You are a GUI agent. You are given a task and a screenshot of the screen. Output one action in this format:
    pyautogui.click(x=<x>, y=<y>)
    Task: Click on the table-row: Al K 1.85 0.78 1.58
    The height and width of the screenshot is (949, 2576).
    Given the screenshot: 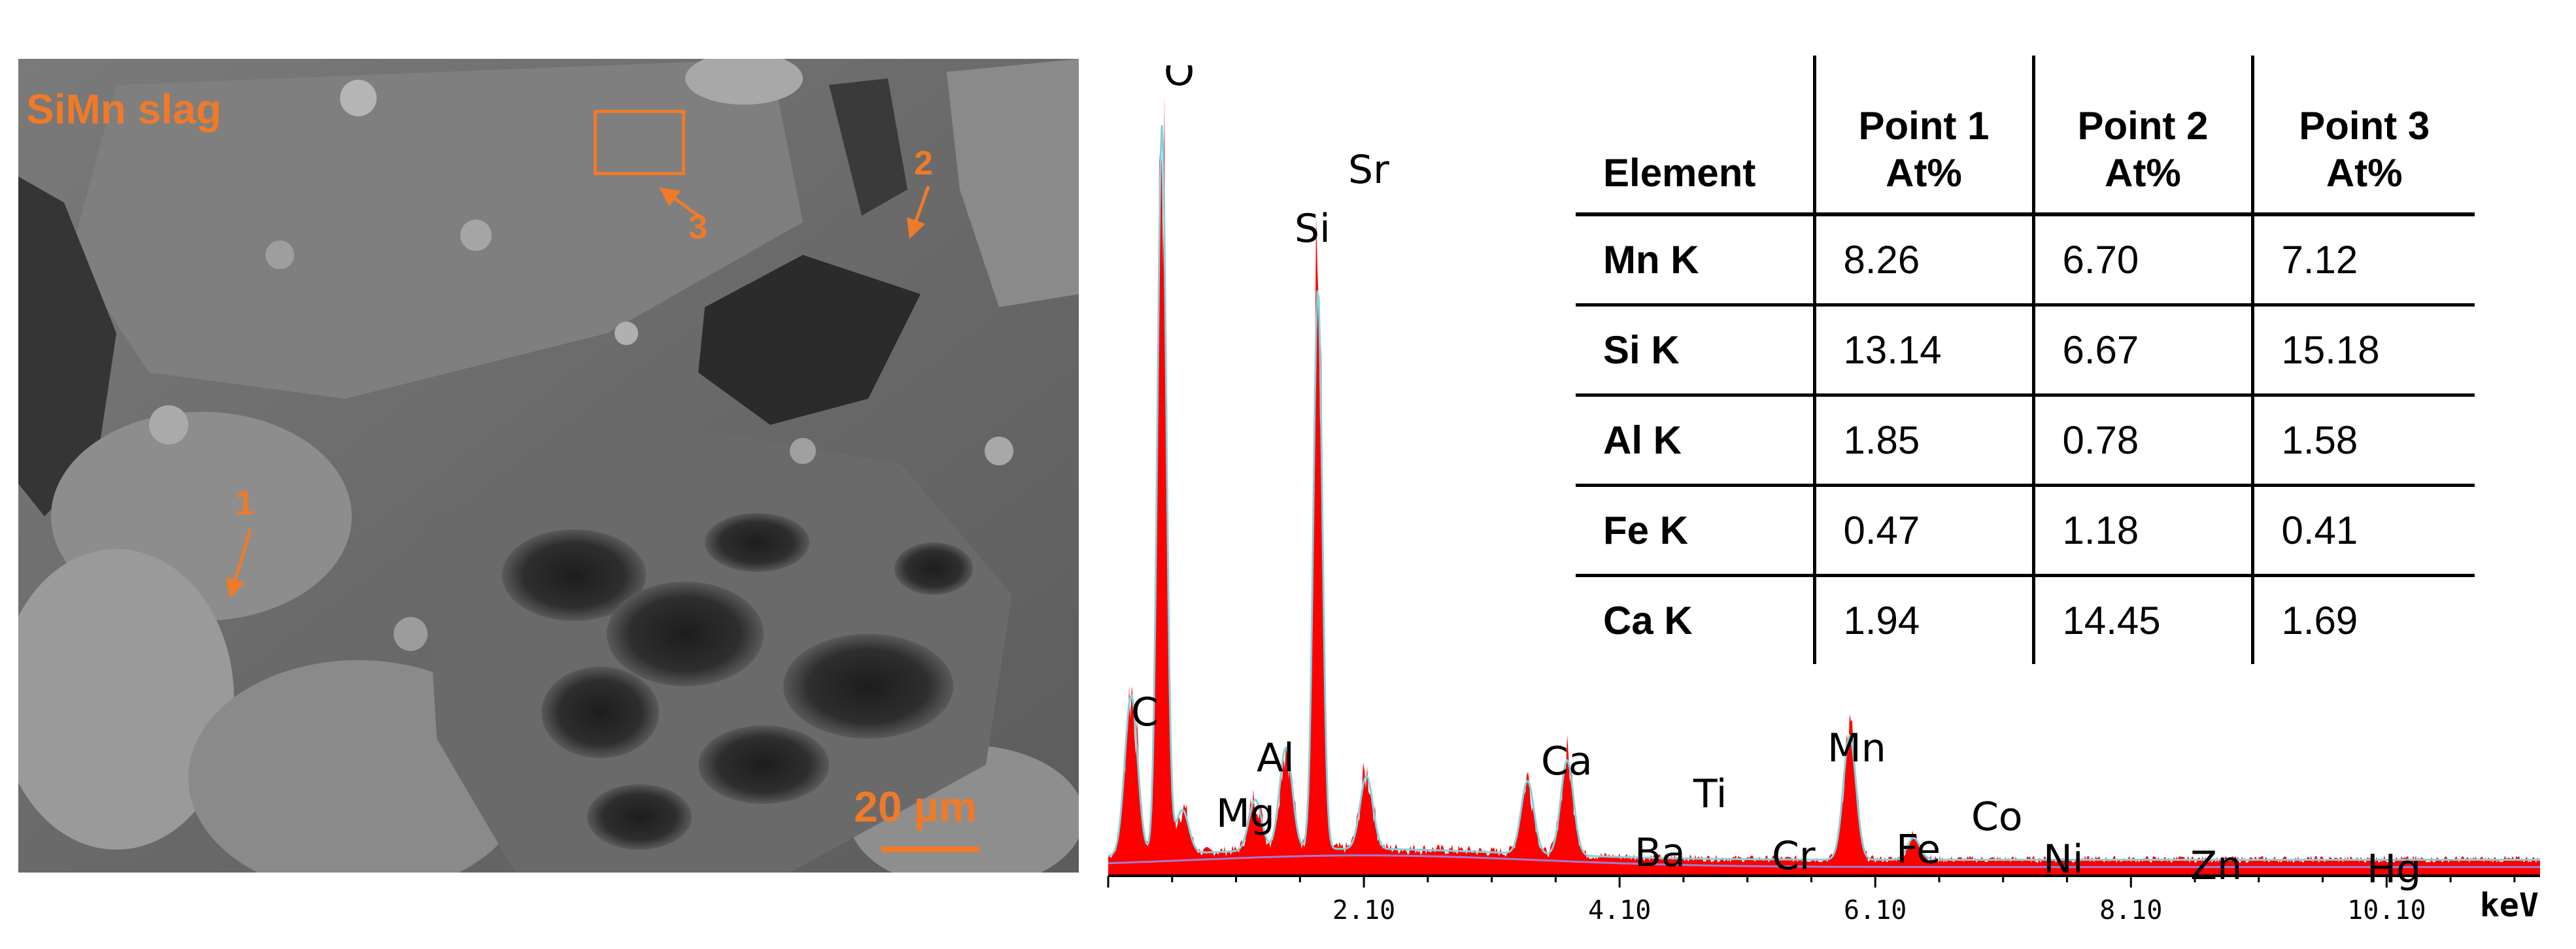 What is the action you would take?
    pyautogui.click(x=2025, y=441)
    